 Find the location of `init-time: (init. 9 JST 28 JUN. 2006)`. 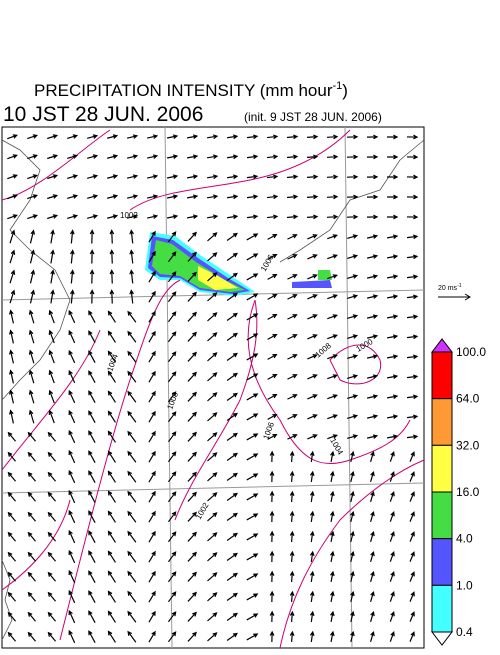

init-time: (init. 9 JST 28 JUN. 2006) is located at coordinates (313, 117).